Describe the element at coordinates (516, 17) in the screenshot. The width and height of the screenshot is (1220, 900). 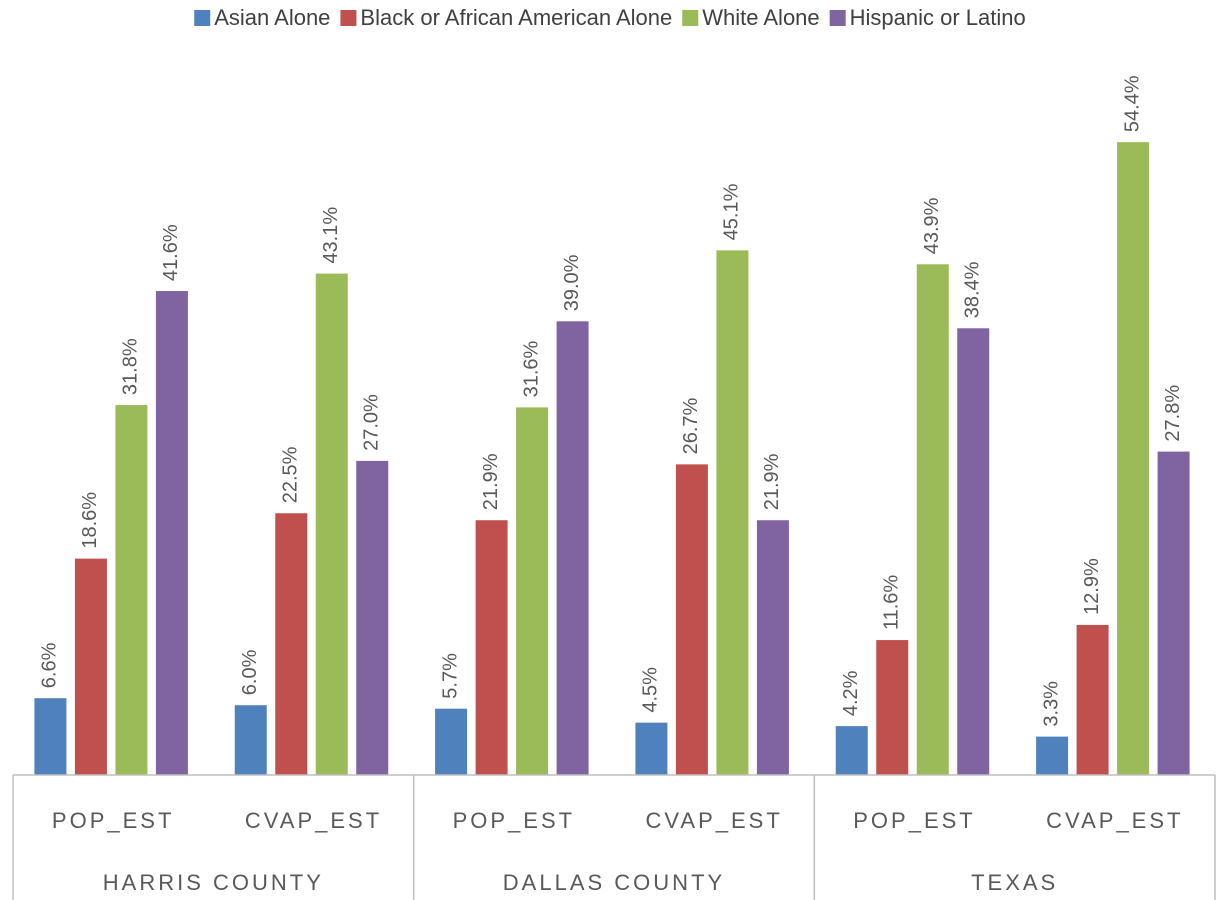
I see `legend-label: Black or African American Alone` at that location.